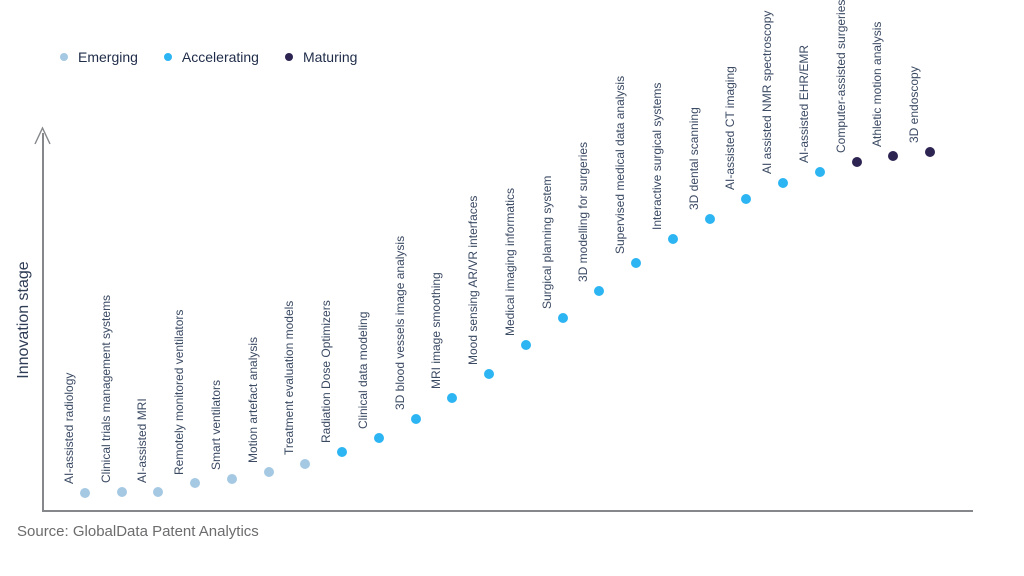 Image resolution: width=1024 pixels, height=576 pixels. Describe the element at coordinates (167, 57) in the screenshot. I see `accelerating-dot-icon` at that location.